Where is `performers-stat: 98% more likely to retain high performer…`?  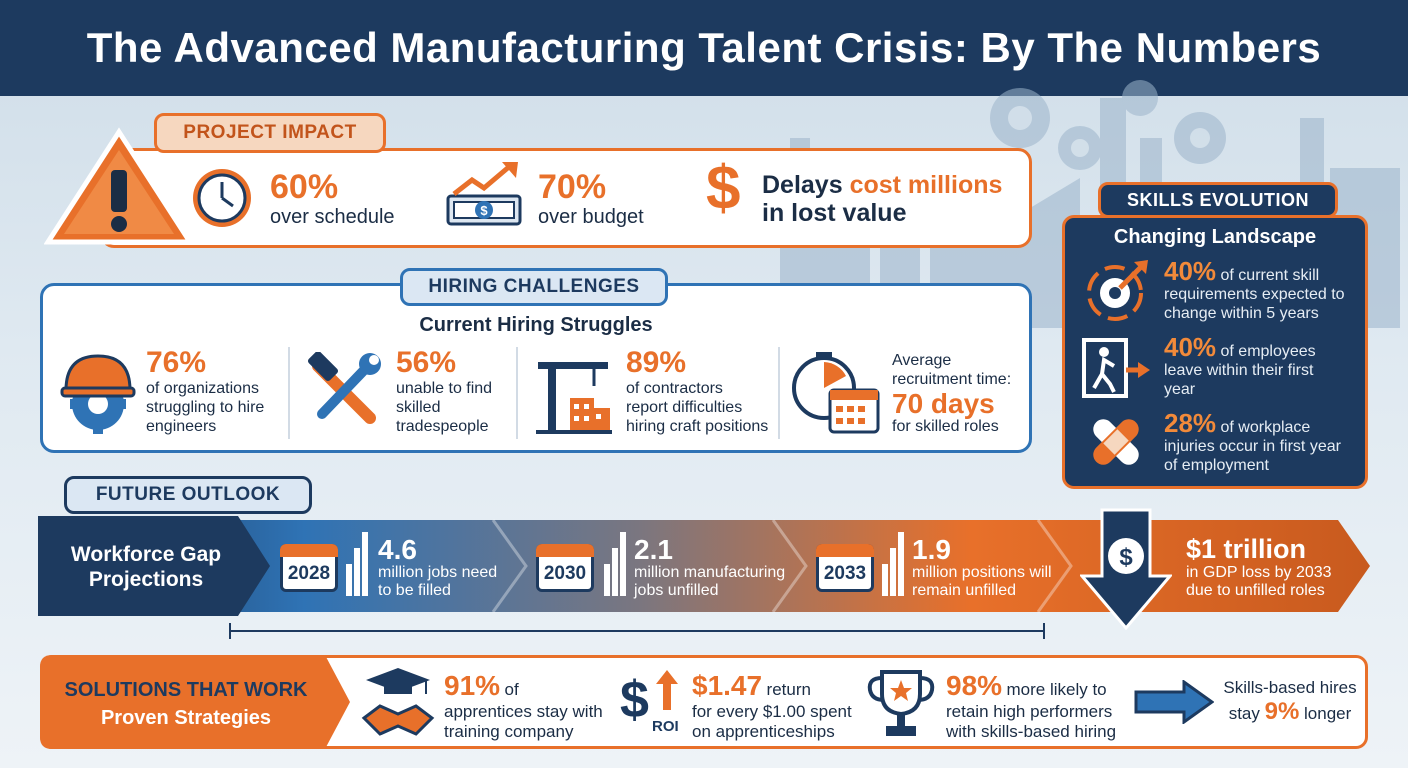 performers-stat: 98% more likely to retain high performer… is located at coordinates (1041, 705).